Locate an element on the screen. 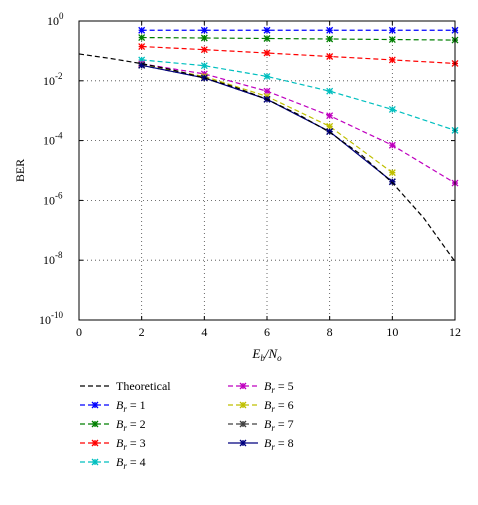 The height and width of the screenshot is (505, 478). y-axis-label: BER is located at coordinates (20, 170).